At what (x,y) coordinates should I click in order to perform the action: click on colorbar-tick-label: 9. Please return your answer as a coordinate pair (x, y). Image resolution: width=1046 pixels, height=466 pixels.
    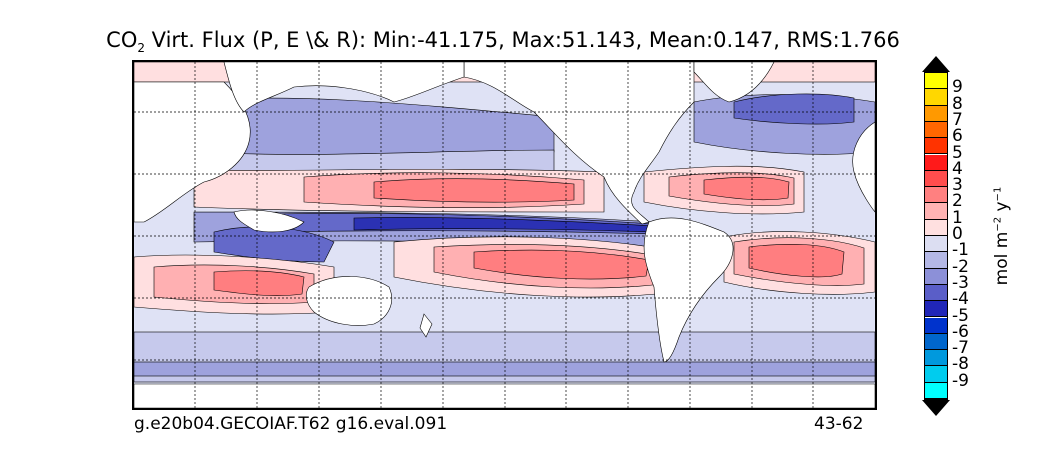
    Looking at the image, I should click on (957, 87).